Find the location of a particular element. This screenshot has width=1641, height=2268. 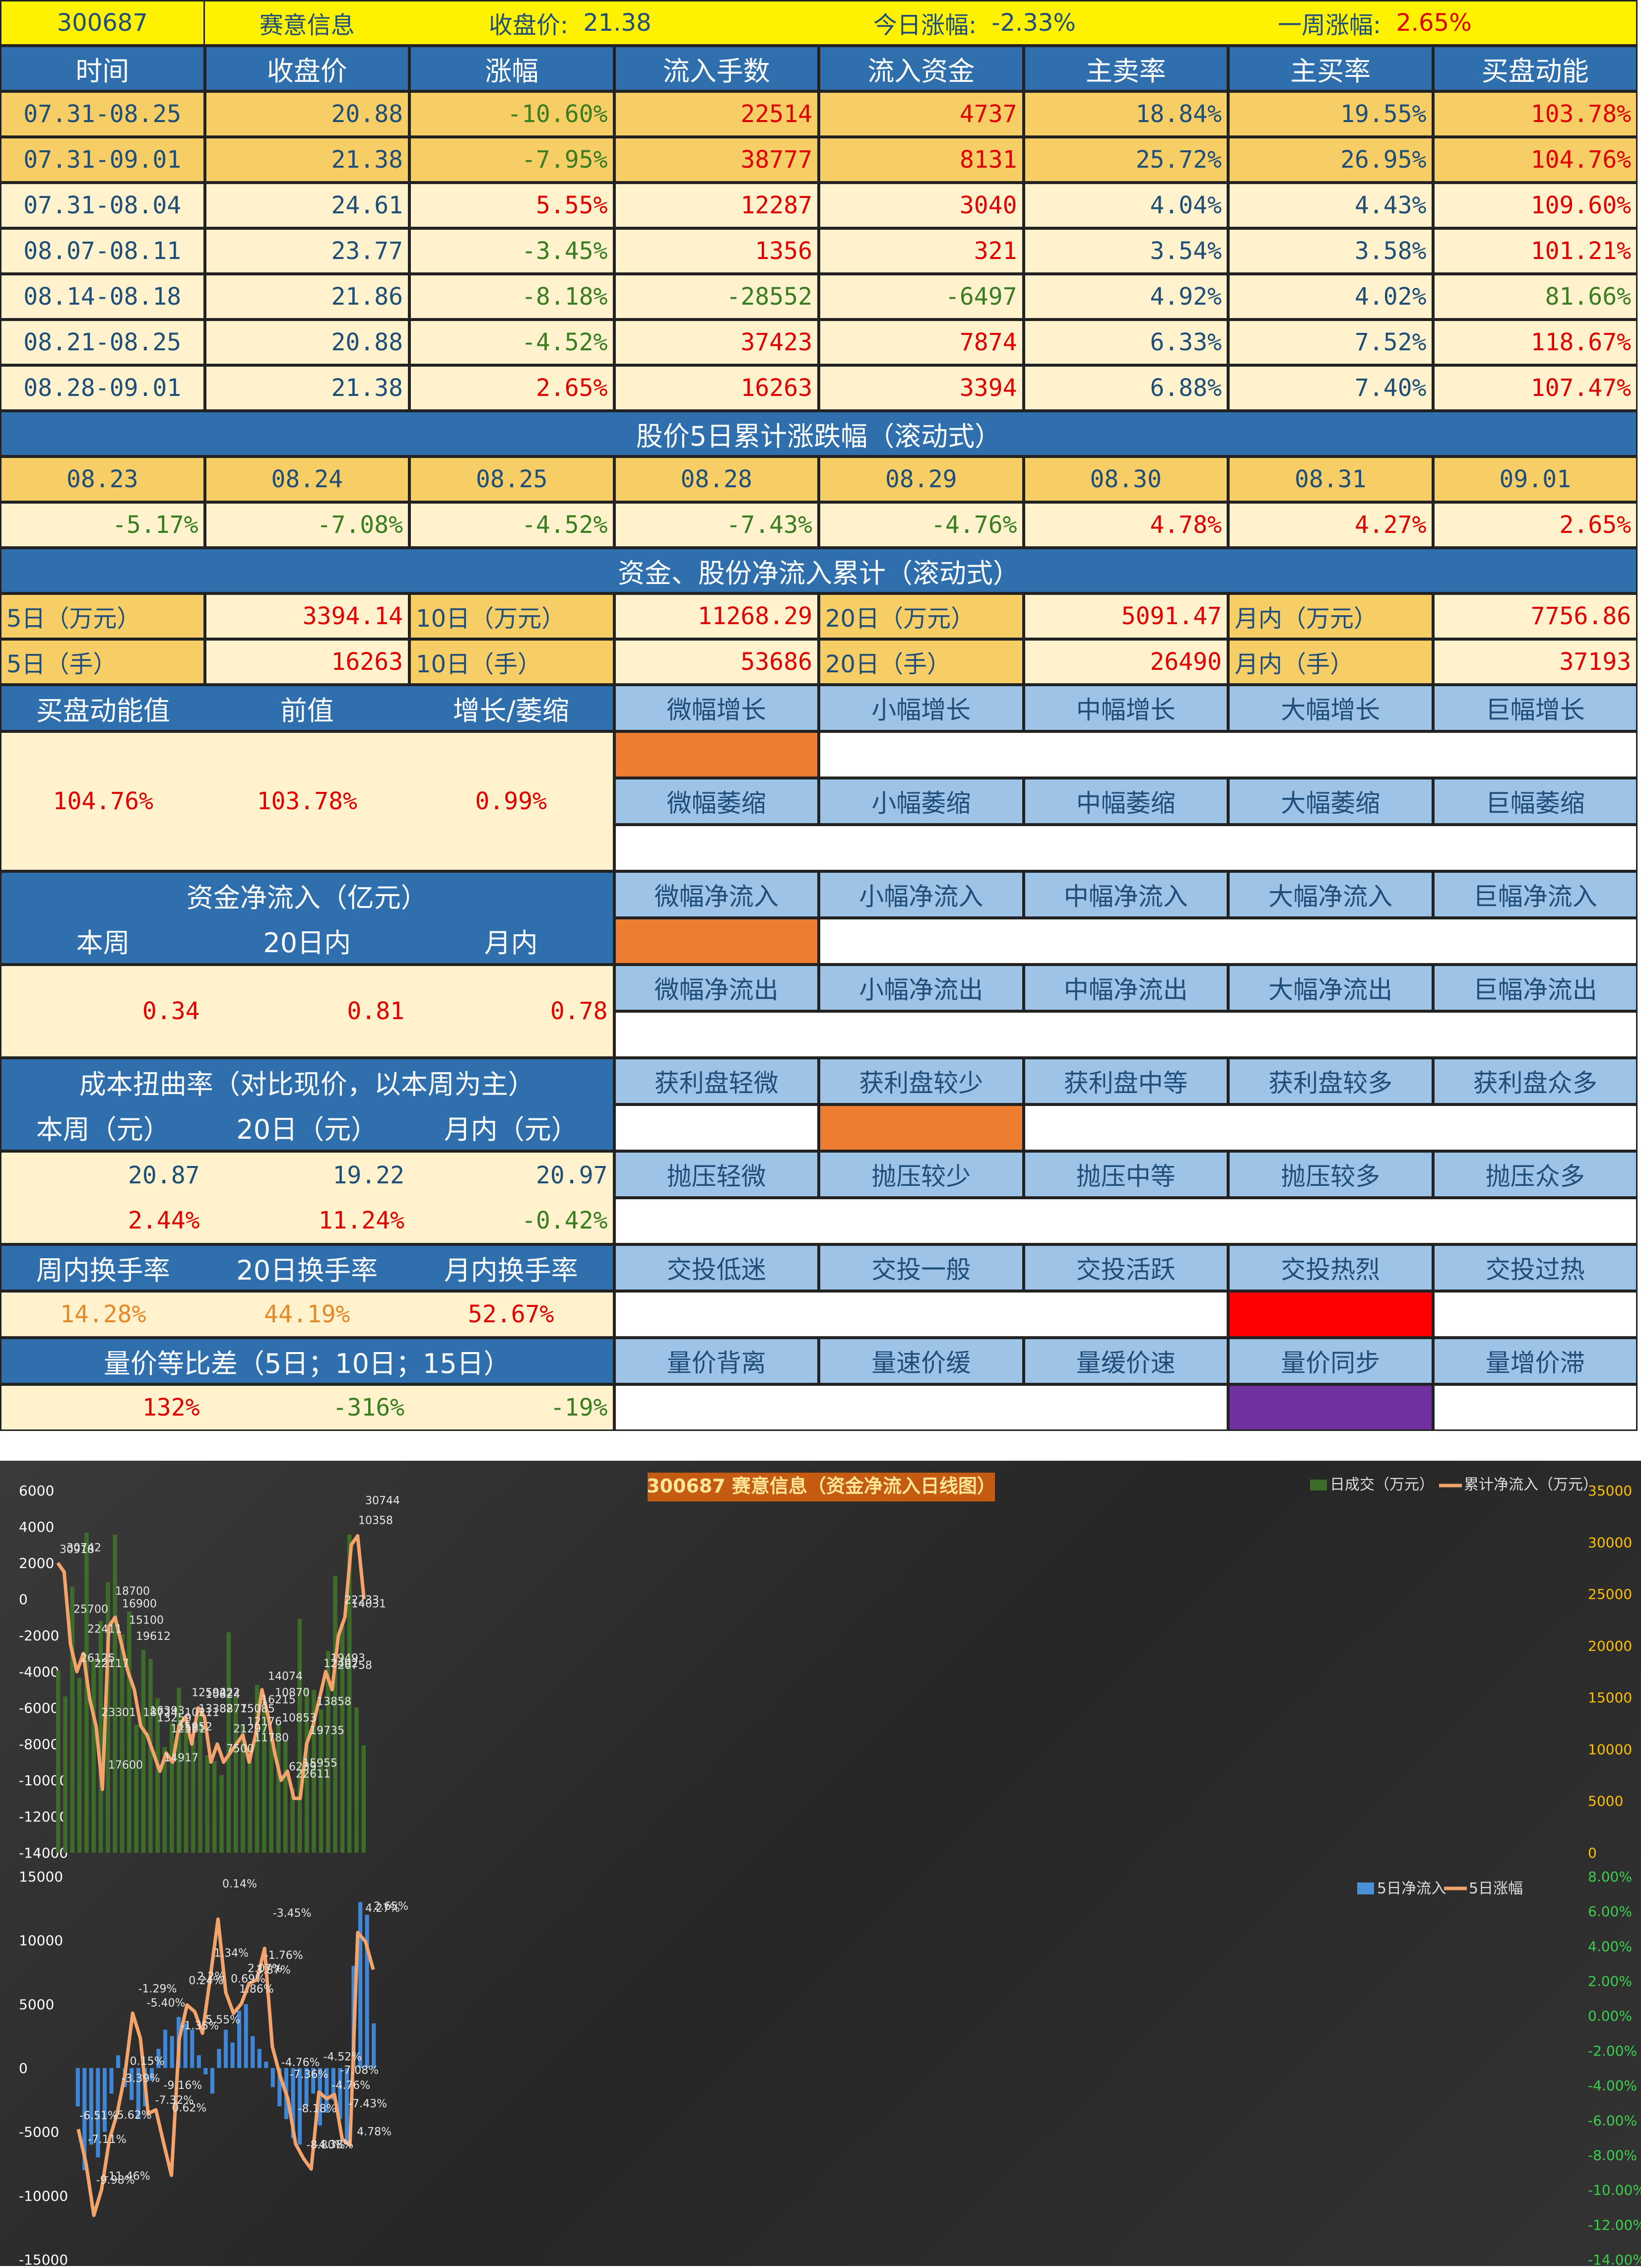

data-label: 15952 is located at coordinates (195, 1727).